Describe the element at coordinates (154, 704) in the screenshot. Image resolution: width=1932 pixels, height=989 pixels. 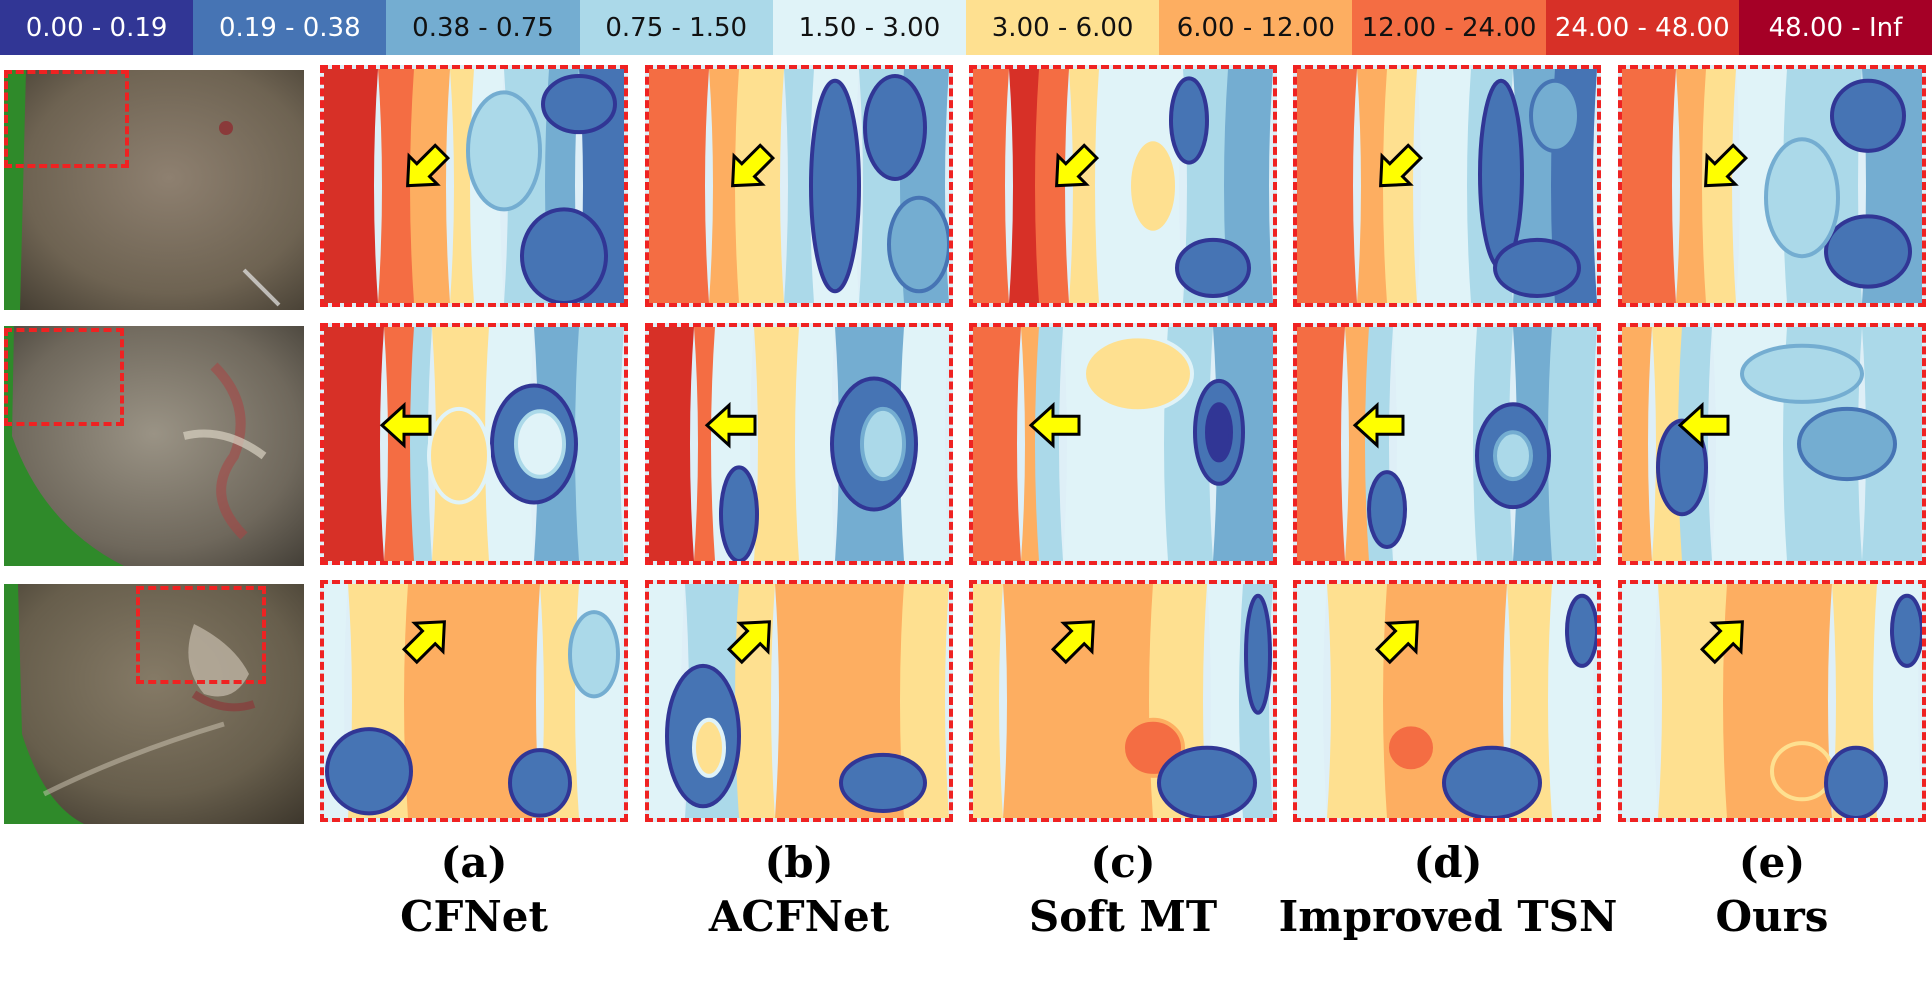
I see `endoscopy-image-row3` at that location.